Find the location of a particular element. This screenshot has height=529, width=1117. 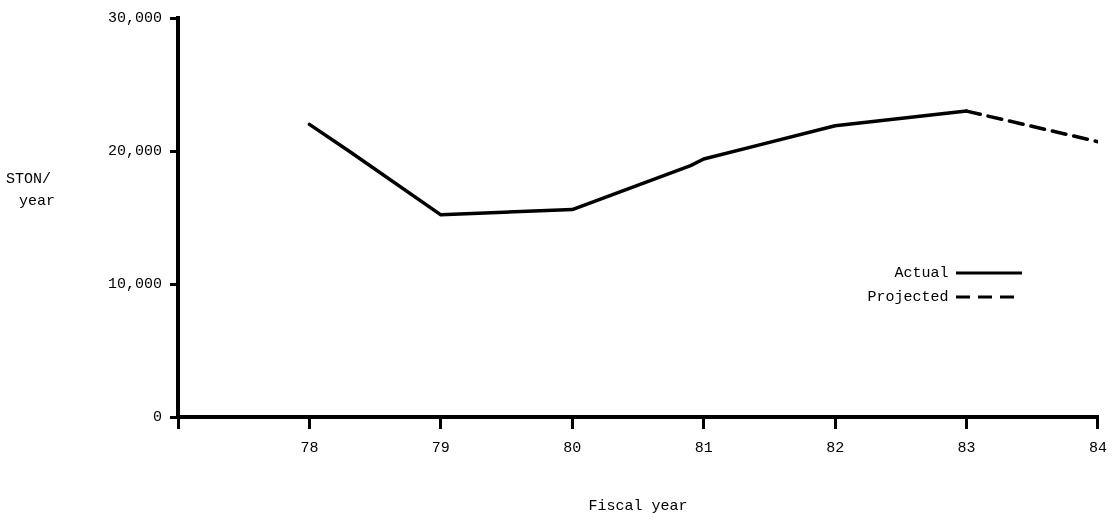

y-tick-label: 0 is located at coordinates (157, 417).